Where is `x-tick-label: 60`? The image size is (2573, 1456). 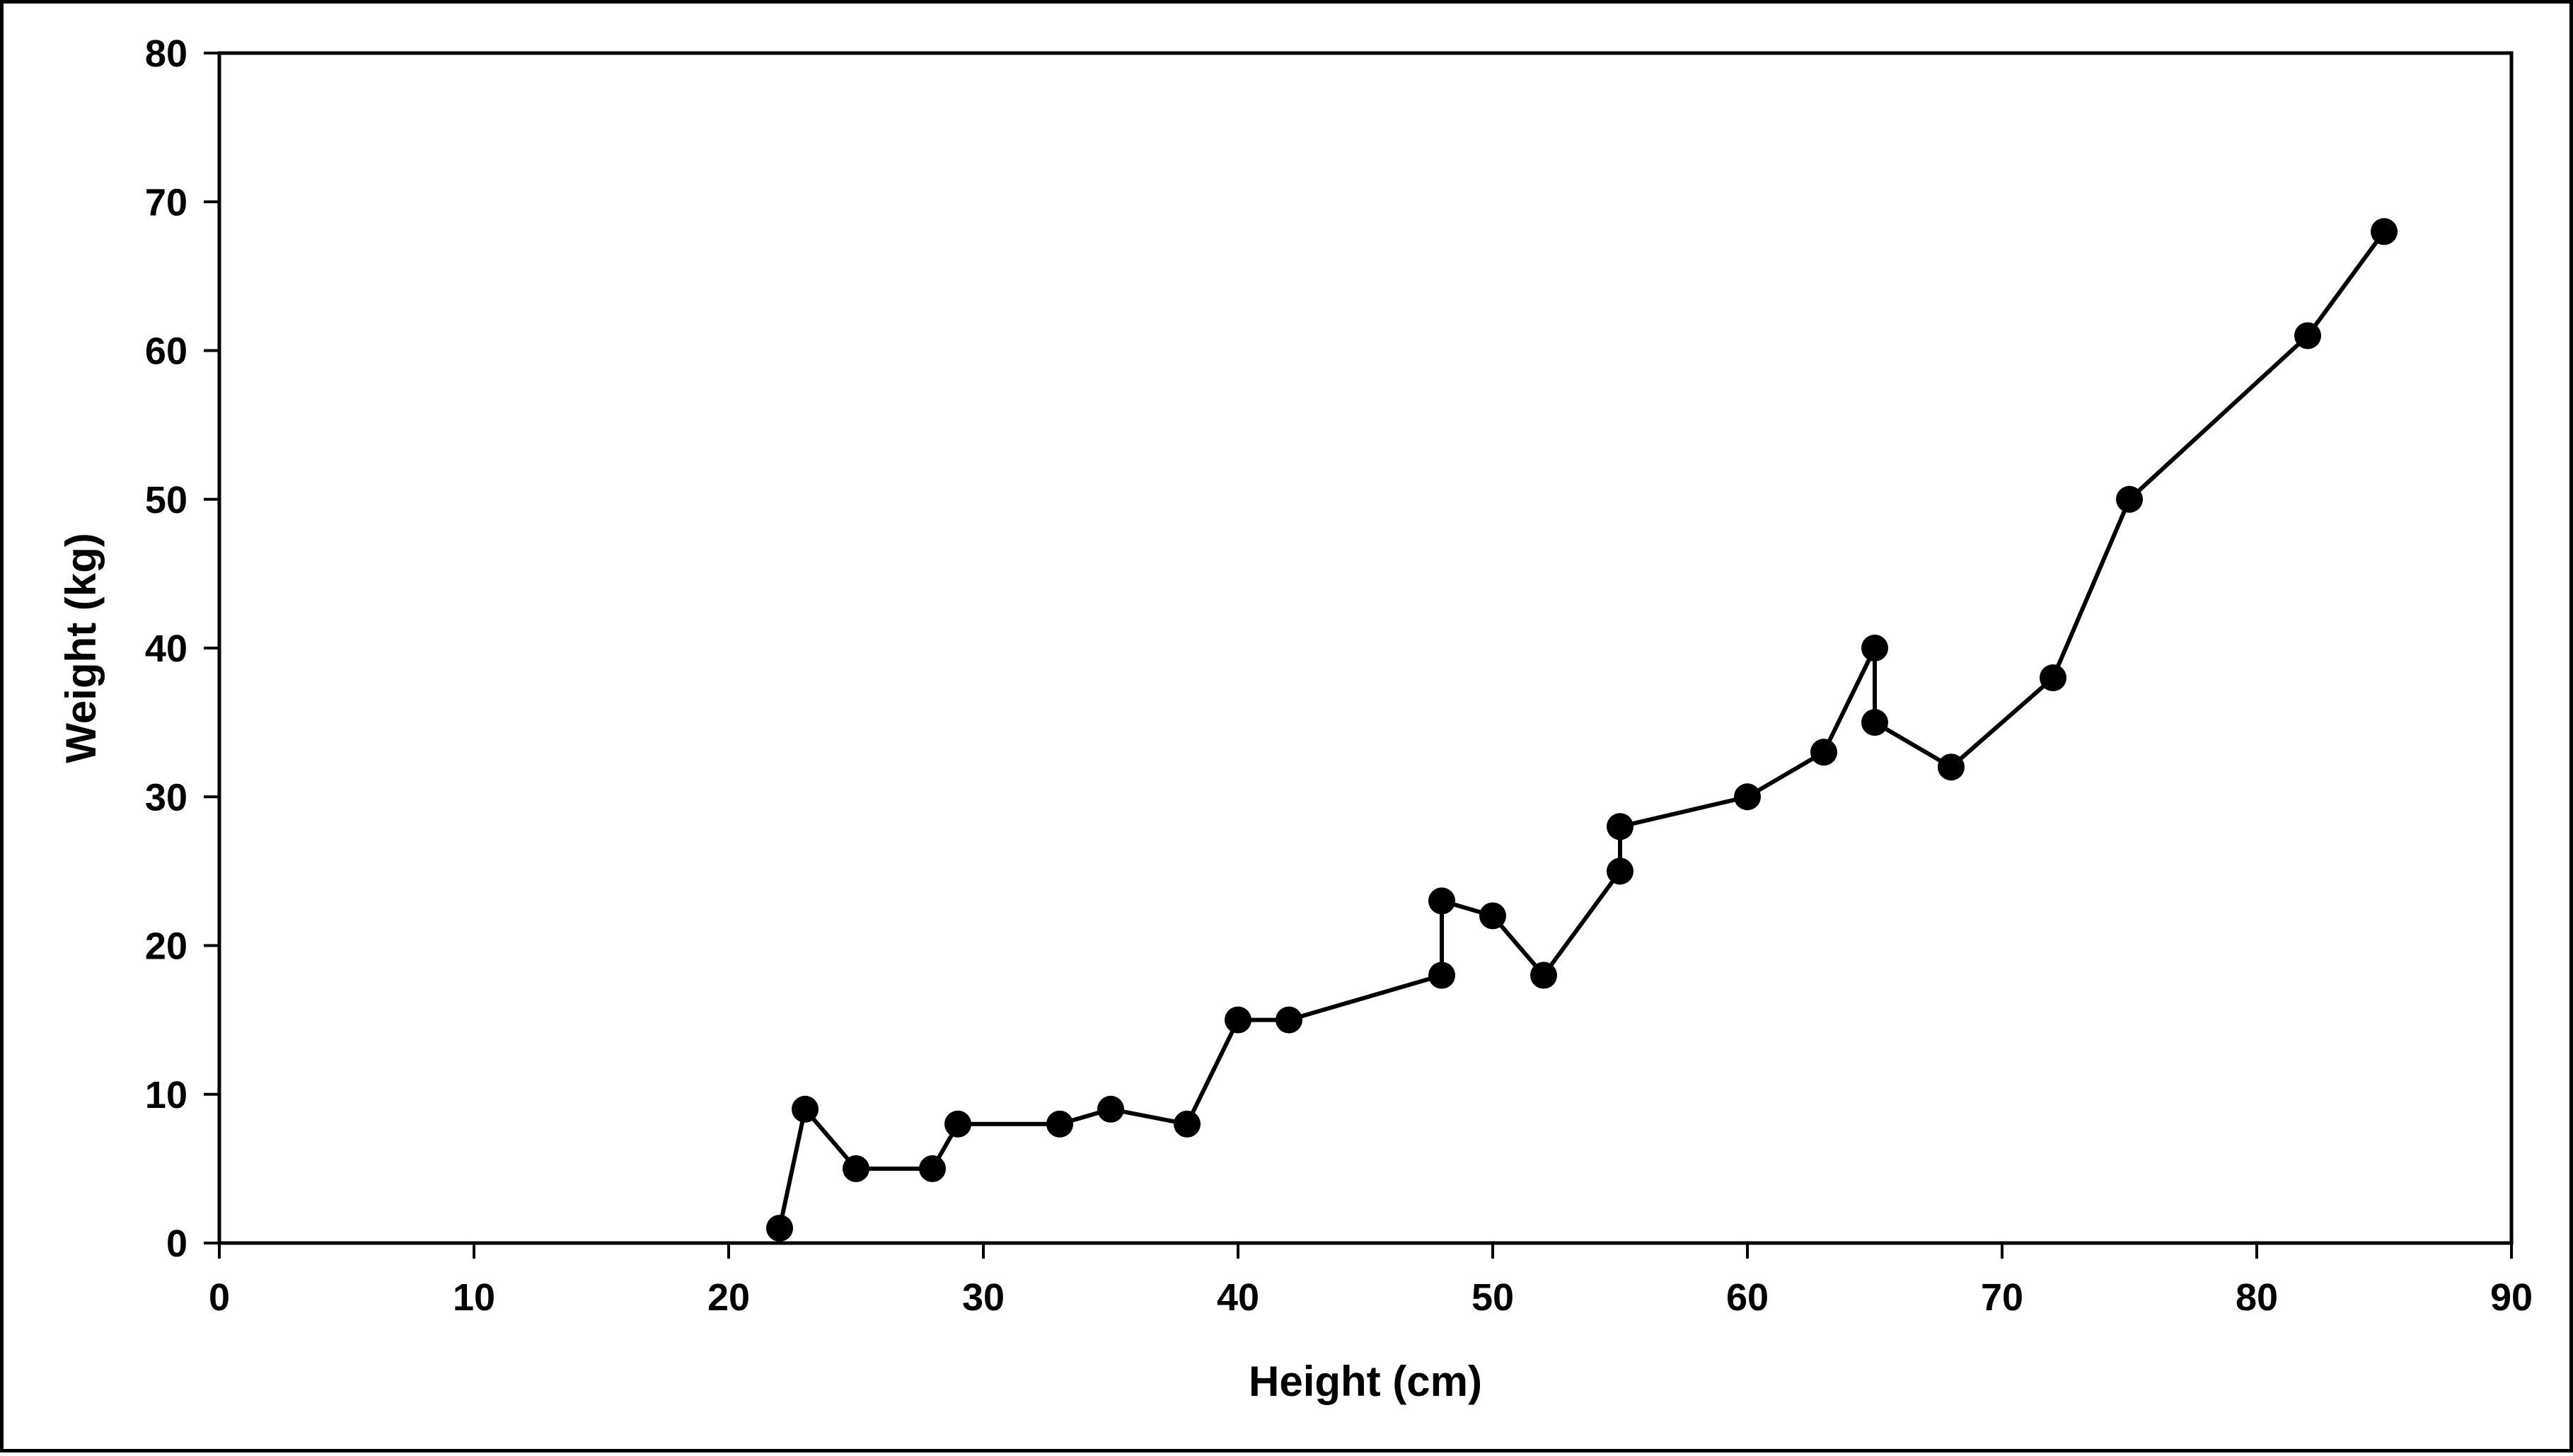 x-tick-label: 60 is located at coordinates (1747, 1297).